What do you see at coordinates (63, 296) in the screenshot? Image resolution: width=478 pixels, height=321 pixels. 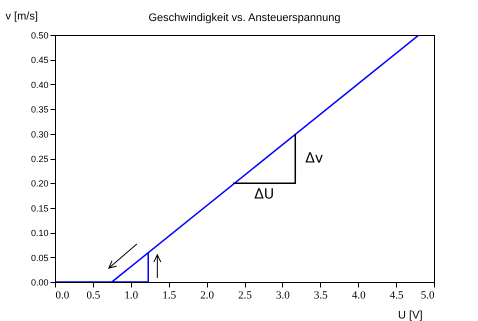 I see `x-tick-label: 0.0` at bounding box center [63, 296].